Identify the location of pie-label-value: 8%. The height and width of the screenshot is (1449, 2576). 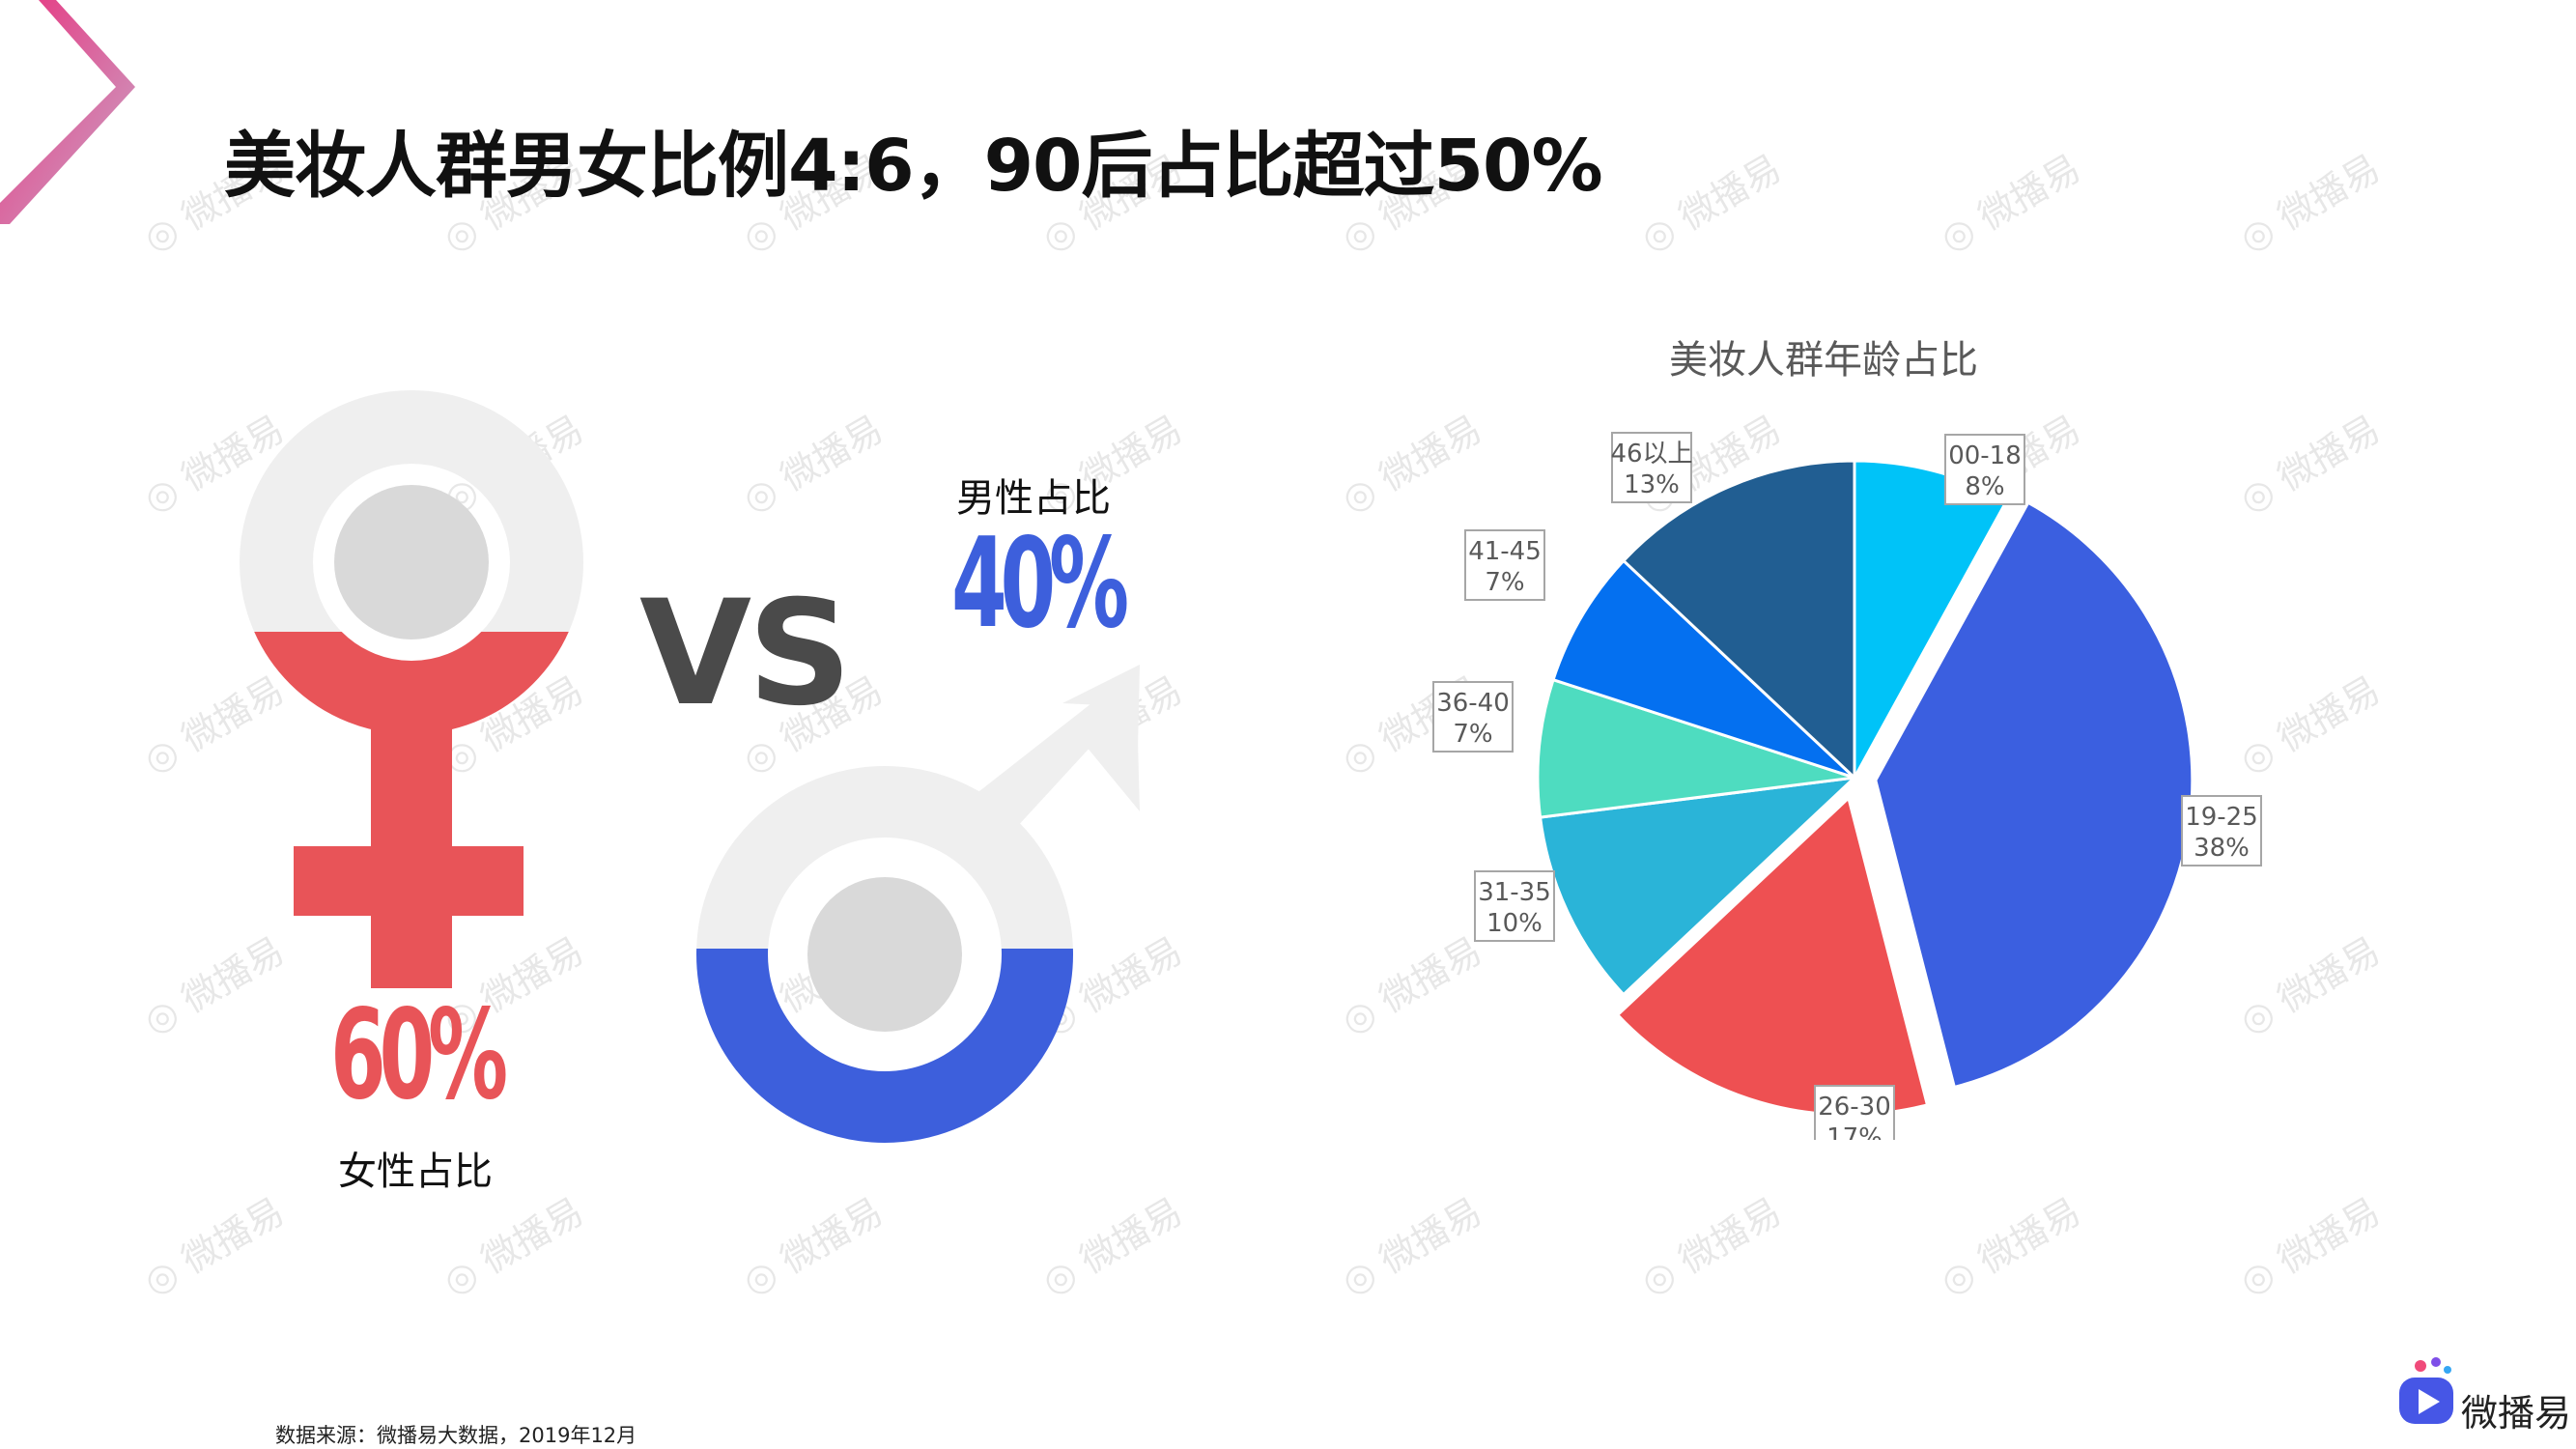
(1984, 486).